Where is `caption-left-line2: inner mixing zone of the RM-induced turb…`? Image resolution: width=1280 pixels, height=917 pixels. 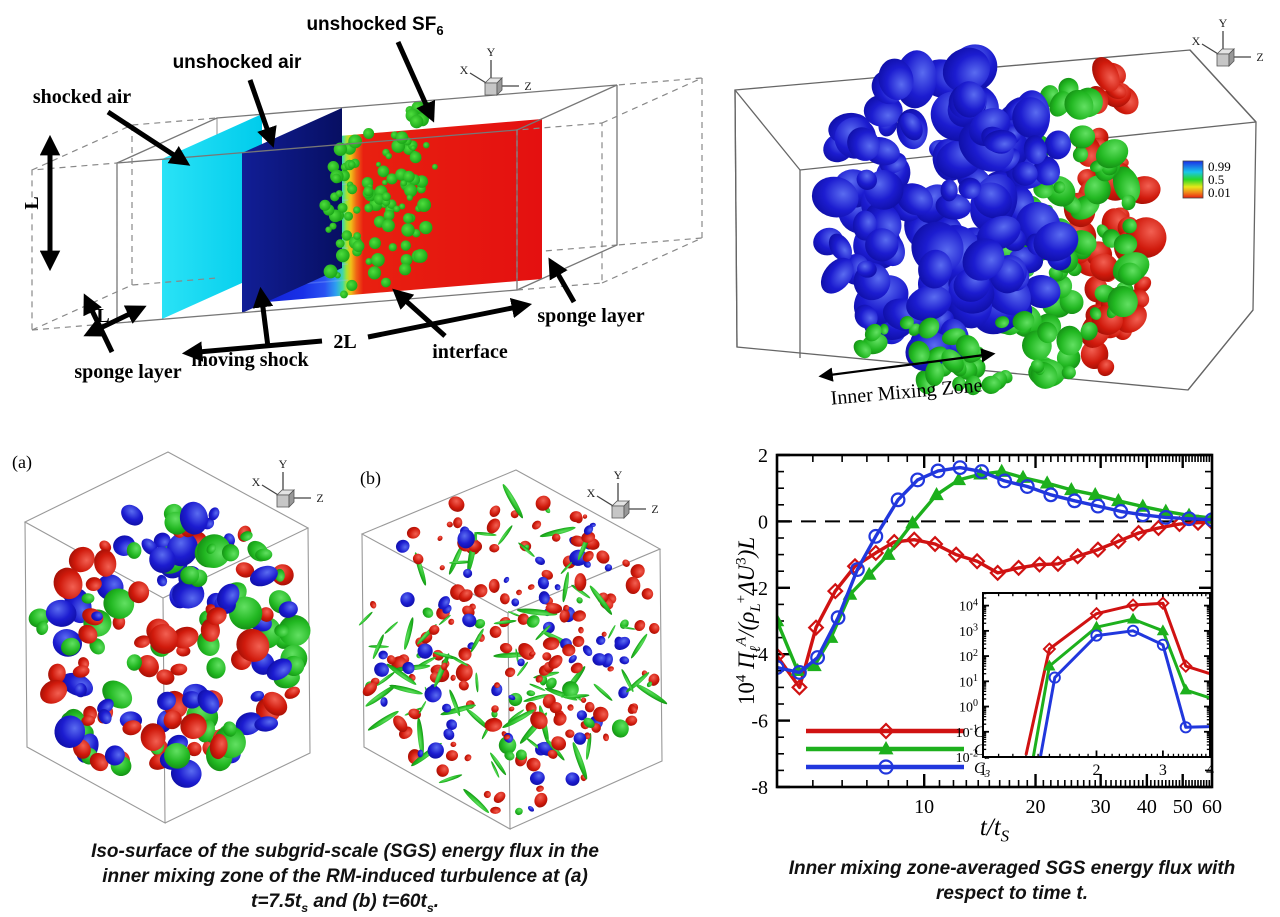
caption-left-line2: inner mixing zone of the RM-induced turb… is located at coordinates (345, 876).